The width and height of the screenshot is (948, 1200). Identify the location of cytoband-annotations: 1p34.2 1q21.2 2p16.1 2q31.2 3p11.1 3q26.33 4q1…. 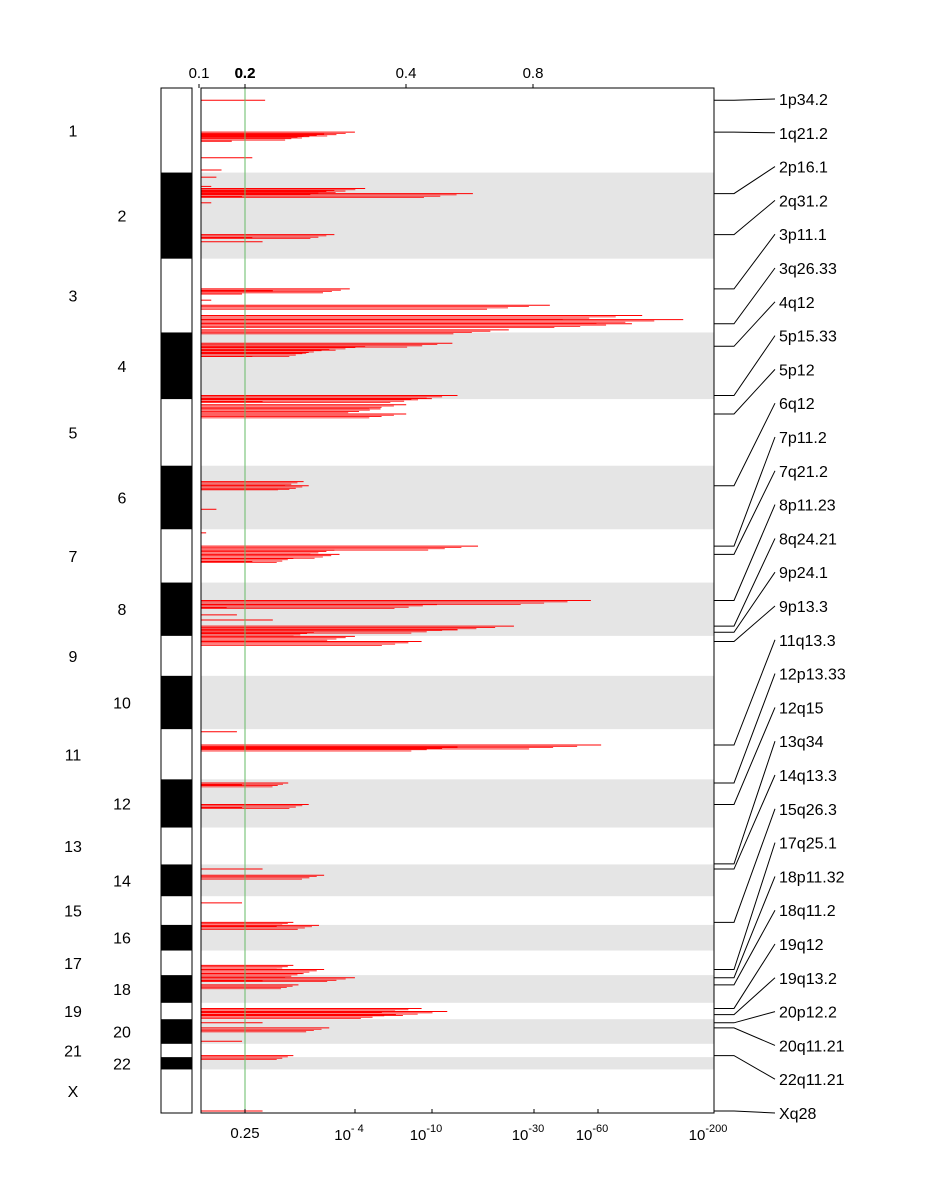
(780, 607).